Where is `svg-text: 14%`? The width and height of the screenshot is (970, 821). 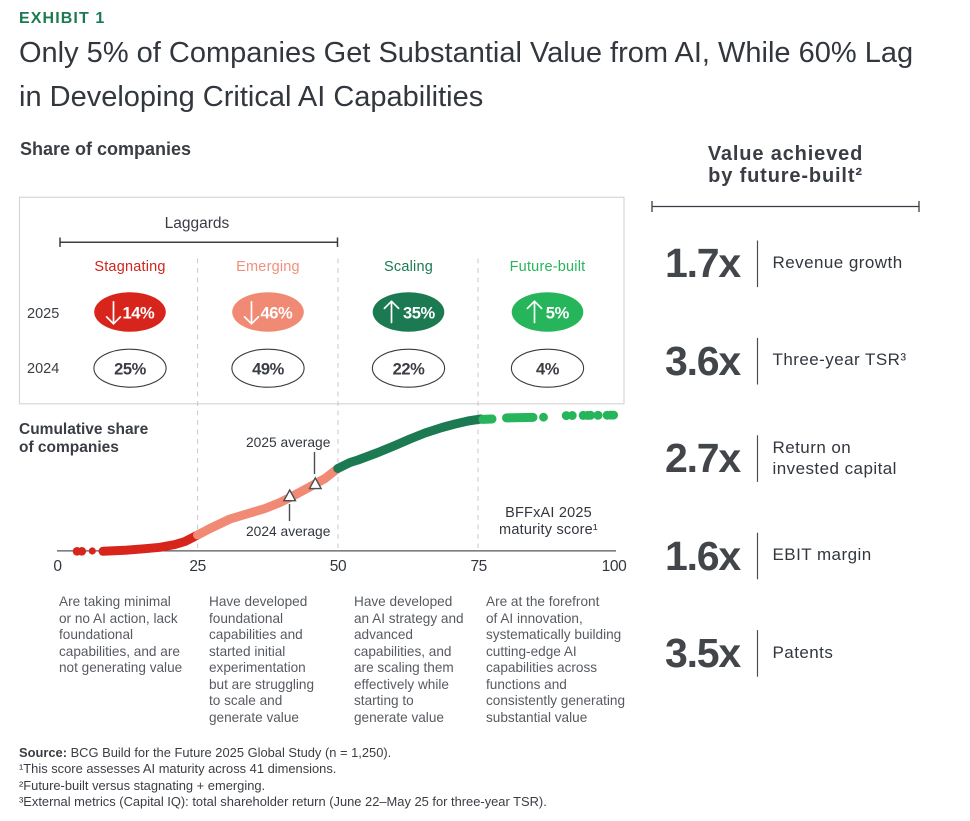 svg-text: 14% is located at coordinates (139, 313).